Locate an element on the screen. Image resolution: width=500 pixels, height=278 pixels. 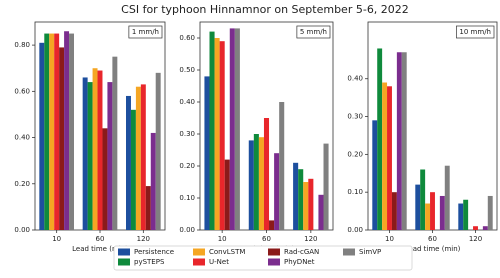
legend-frame is located at coordinates (263, 258).